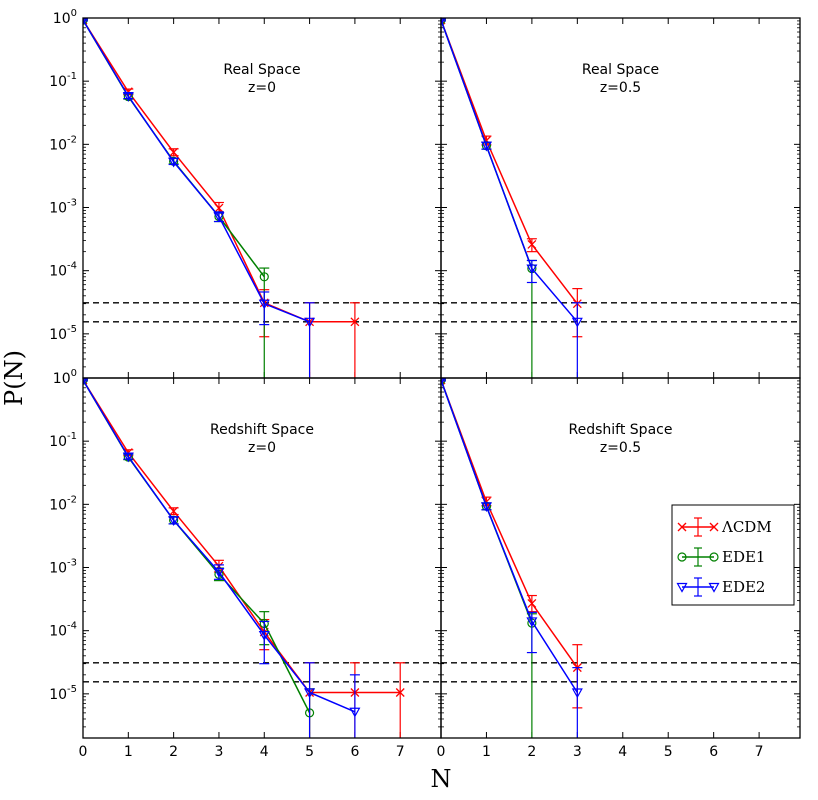 Image resolution: width=818 pixels, height=800 pixels. I want to click on y-tick-exponent: -5, so click(72, 689).